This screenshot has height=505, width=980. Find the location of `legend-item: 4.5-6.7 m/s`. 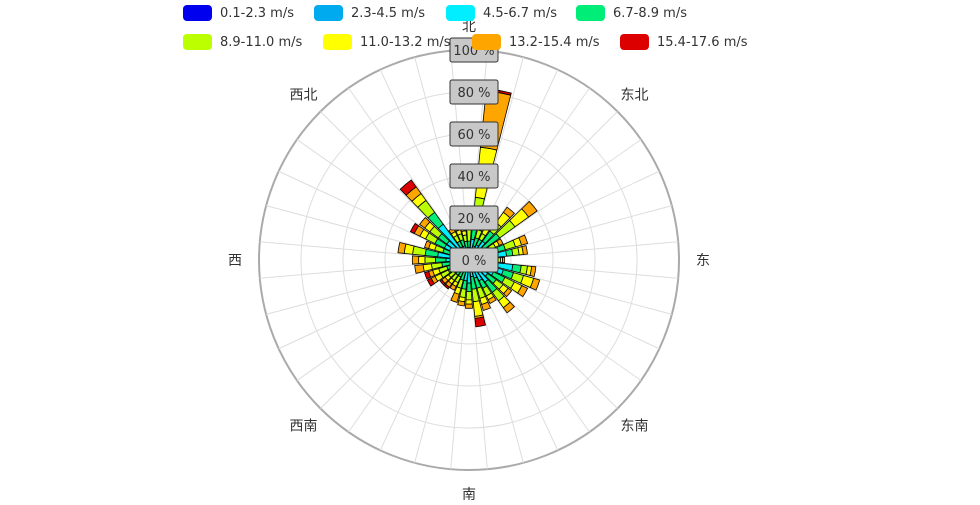

legend-item: 4.5-6.7 m/s is located at coordinates (501, 13).